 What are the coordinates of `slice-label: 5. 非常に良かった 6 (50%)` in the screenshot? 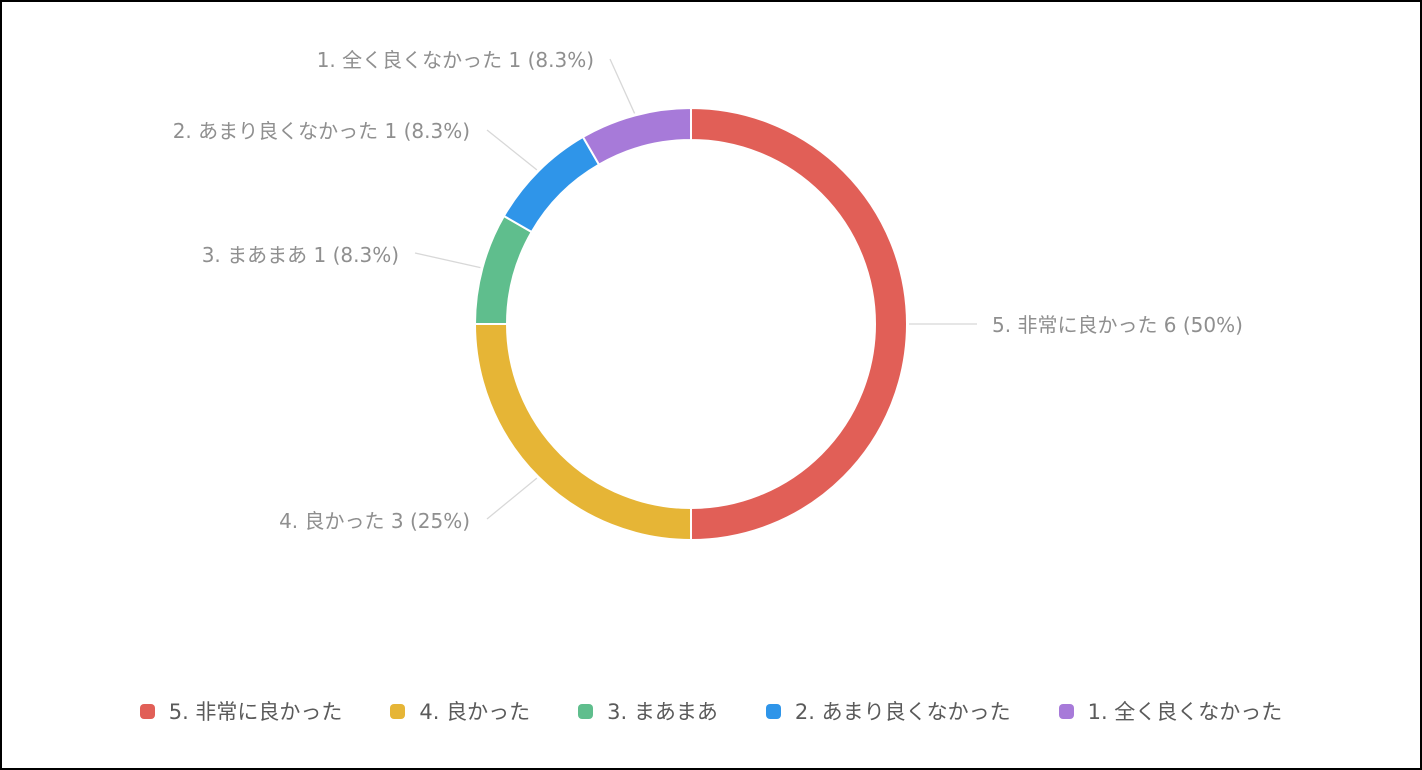 It's located at (1117, 325).